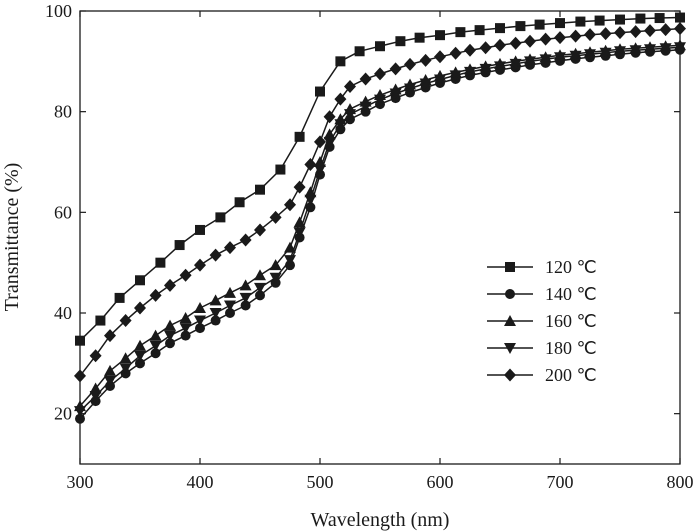  I want to click on y-tick-label: 60, so click(63, 212).